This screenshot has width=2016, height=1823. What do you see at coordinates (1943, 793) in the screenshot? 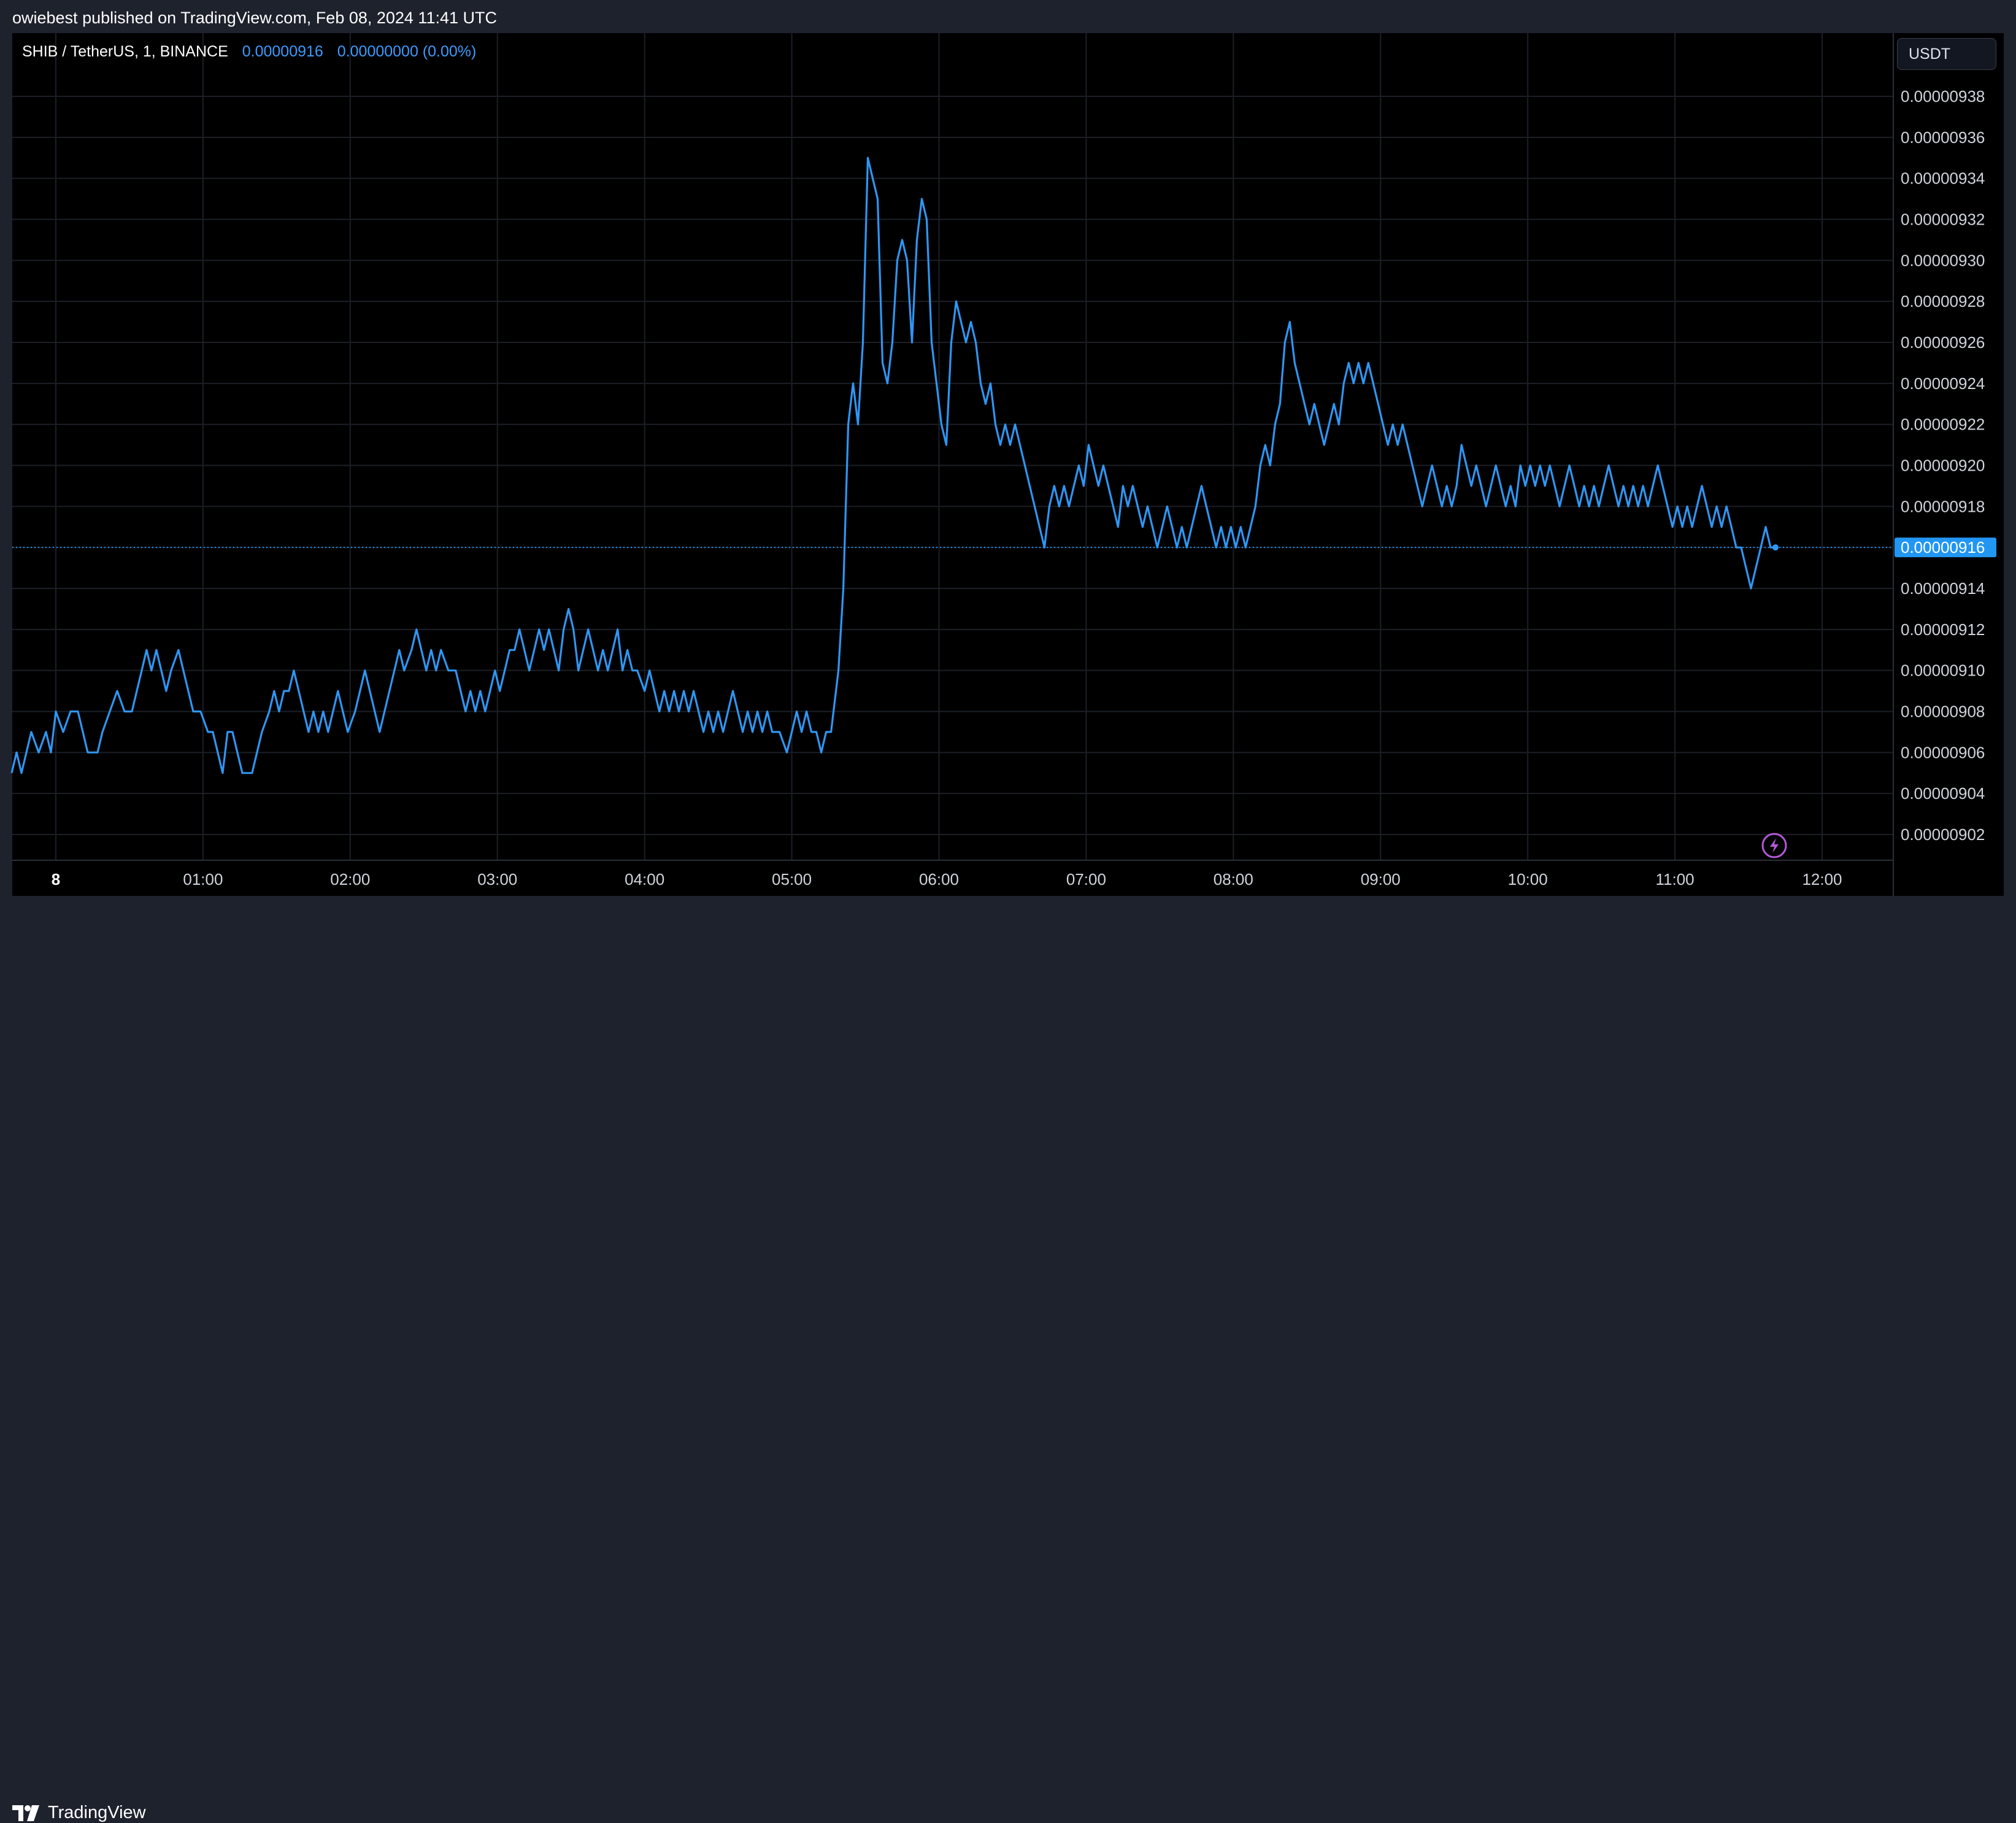
I see `price-axis-label: 0.00000904` at bounding box center [1943, 793].